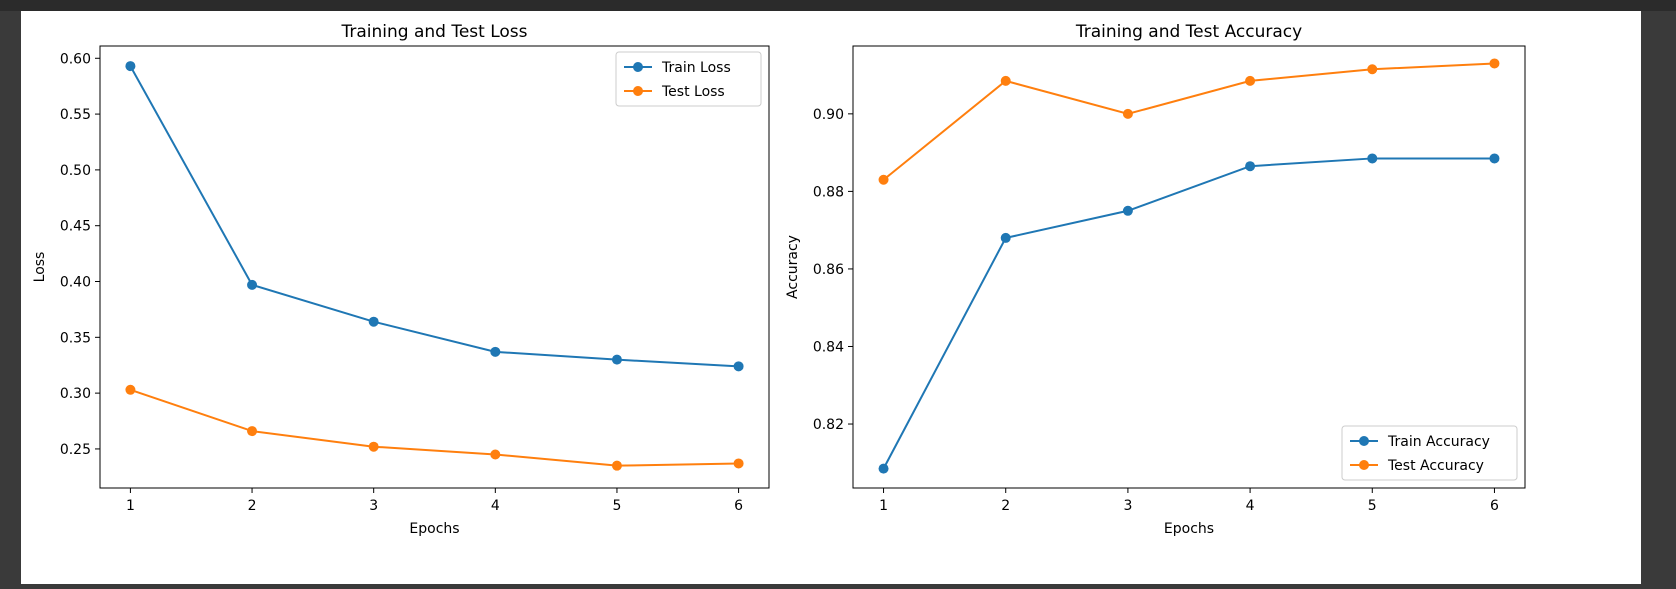  Describe the element at coordinates (696, 68) in the screenshot. I see `legend-label: Train Loss` at that location.